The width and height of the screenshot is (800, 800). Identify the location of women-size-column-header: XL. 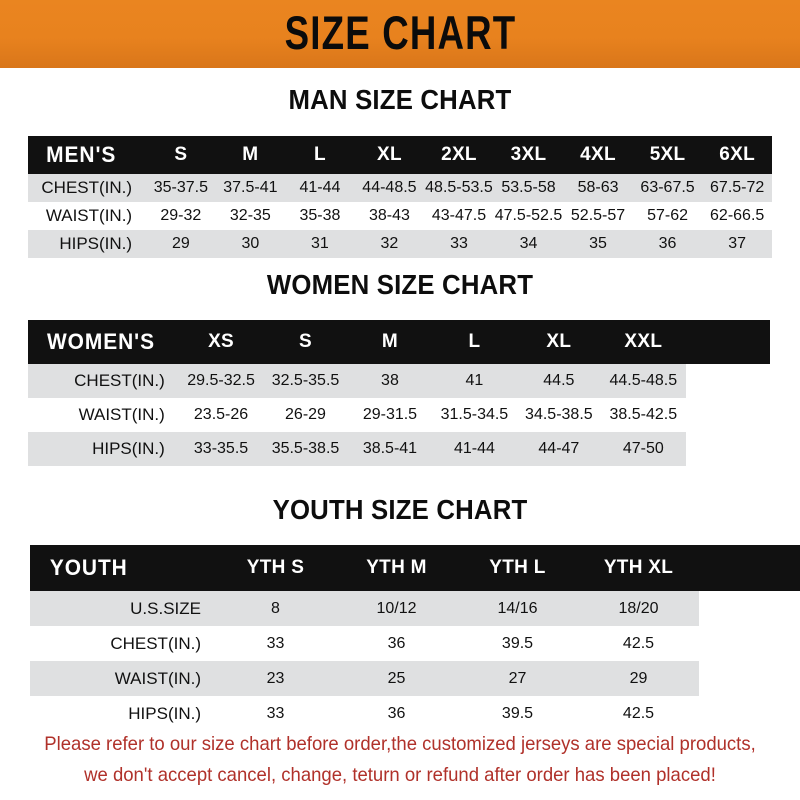
(559, 341).